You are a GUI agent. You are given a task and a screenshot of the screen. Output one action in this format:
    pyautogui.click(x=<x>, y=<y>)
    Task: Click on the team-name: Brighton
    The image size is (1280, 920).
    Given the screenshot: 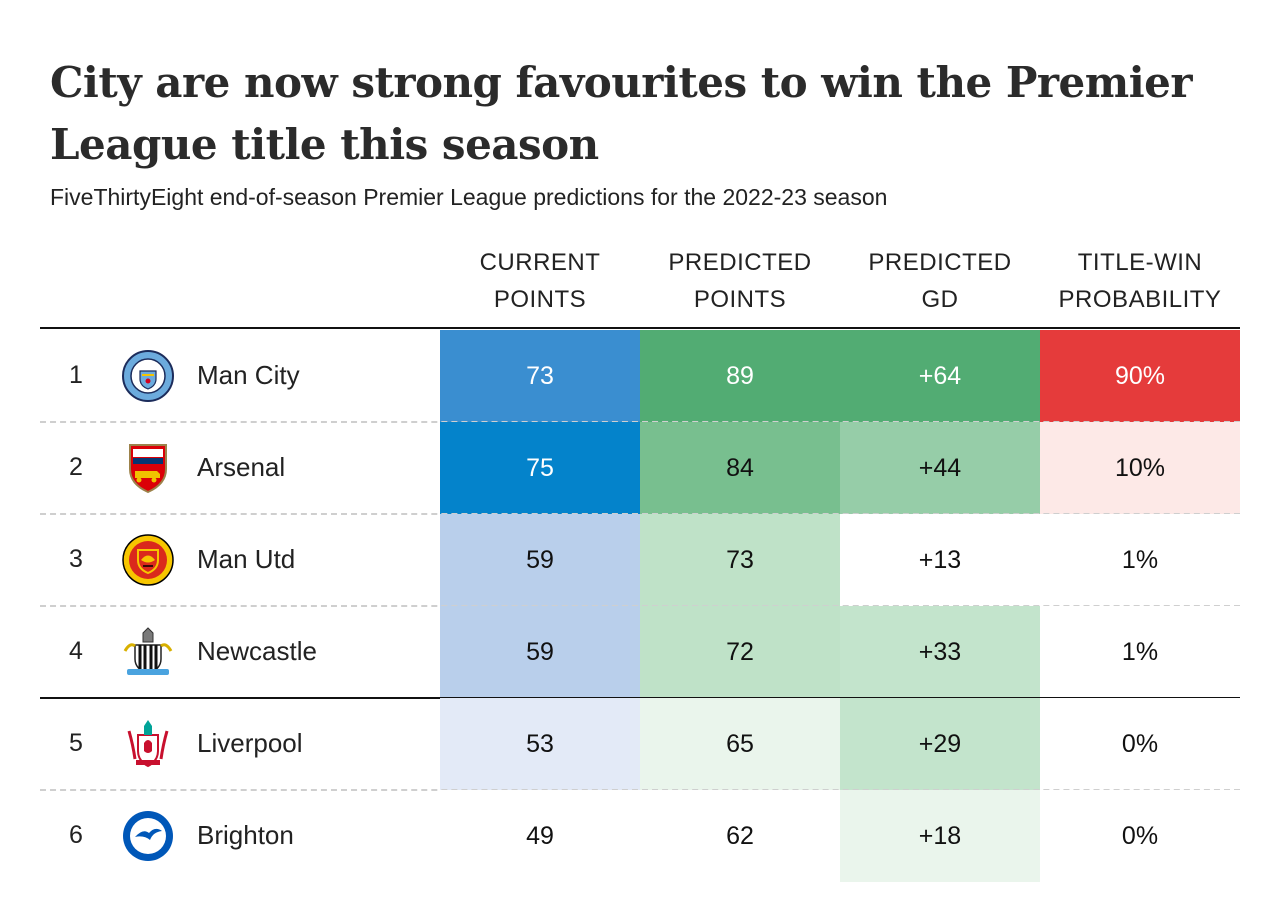 What is the action you would take?
    pyautogui.click(x=245, y=835)
    